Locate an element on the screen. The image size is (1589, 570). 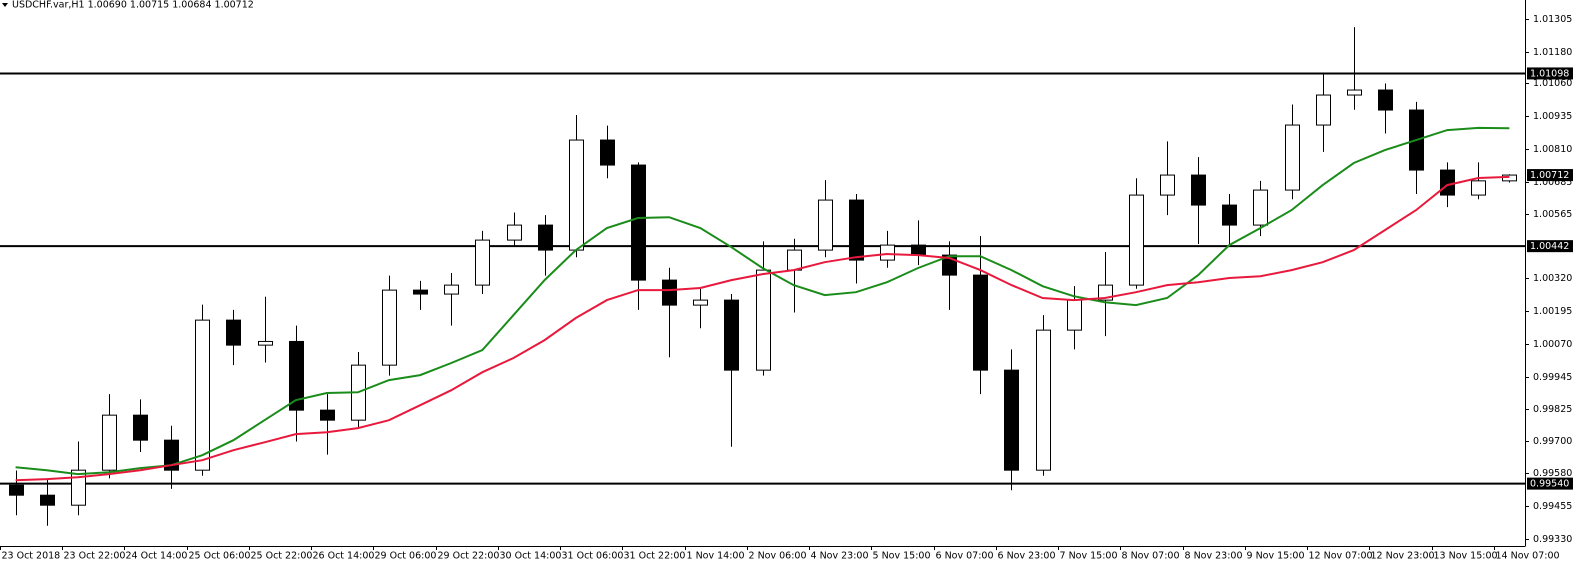
level-price-label: 1.01098 is located at coordinates (1549, 73).